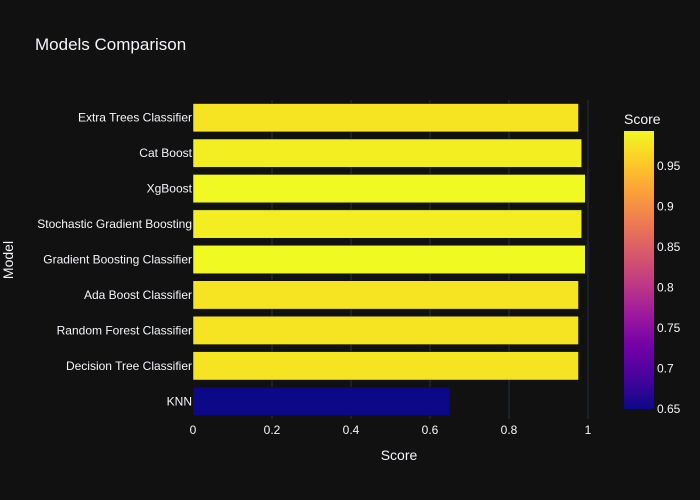 The width and height of the screenshot is (700, 500). I want to click on x-tick-labels: 0 0.2 0.4 0.6 0.8 1, so click(391, 430).